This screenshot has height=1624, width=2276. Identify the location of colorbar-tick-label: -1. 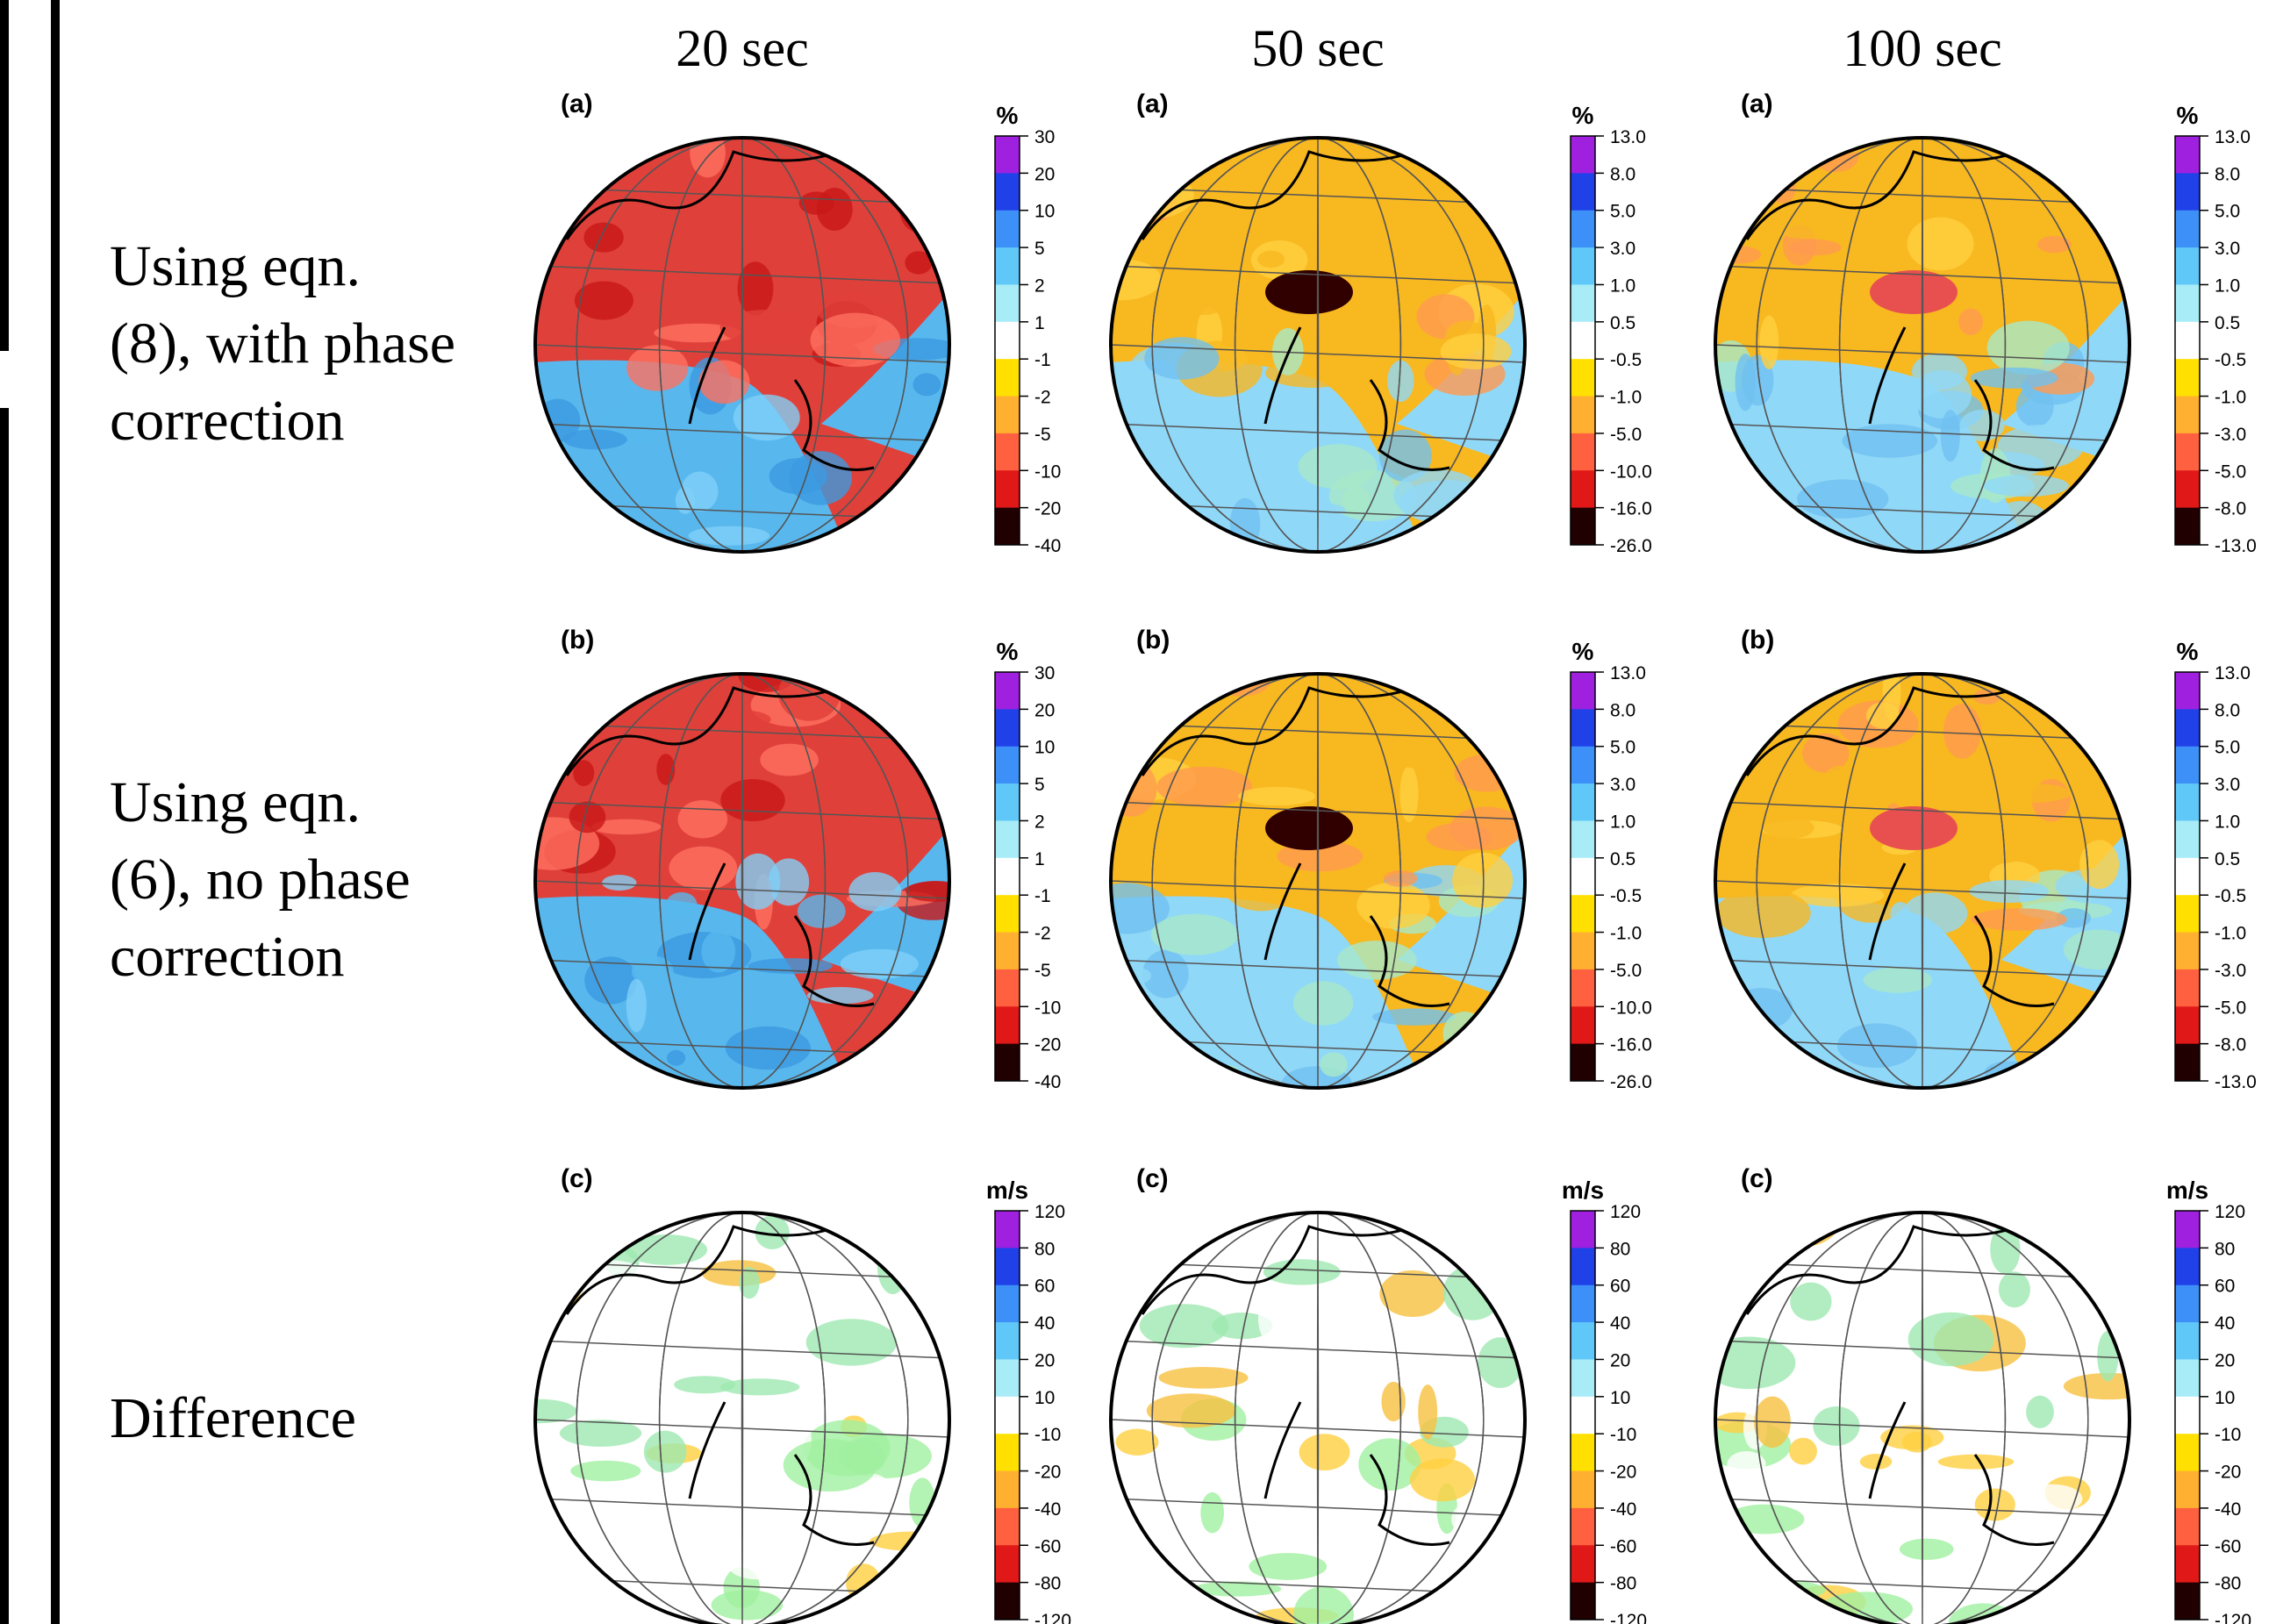
(1042, 896).